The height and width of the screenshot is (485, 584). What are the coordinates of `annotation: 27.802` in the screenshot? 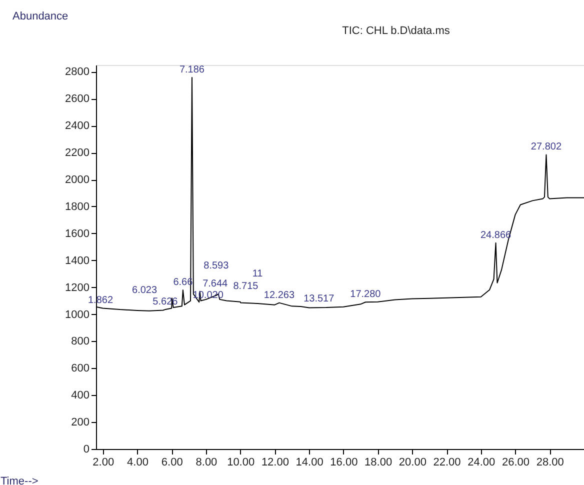 It's located at (546, 147).